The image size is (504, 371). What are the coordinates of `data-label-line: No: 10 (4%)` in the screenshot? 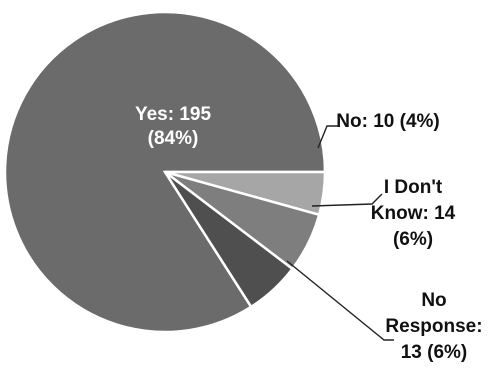 It's located at (387, 121).